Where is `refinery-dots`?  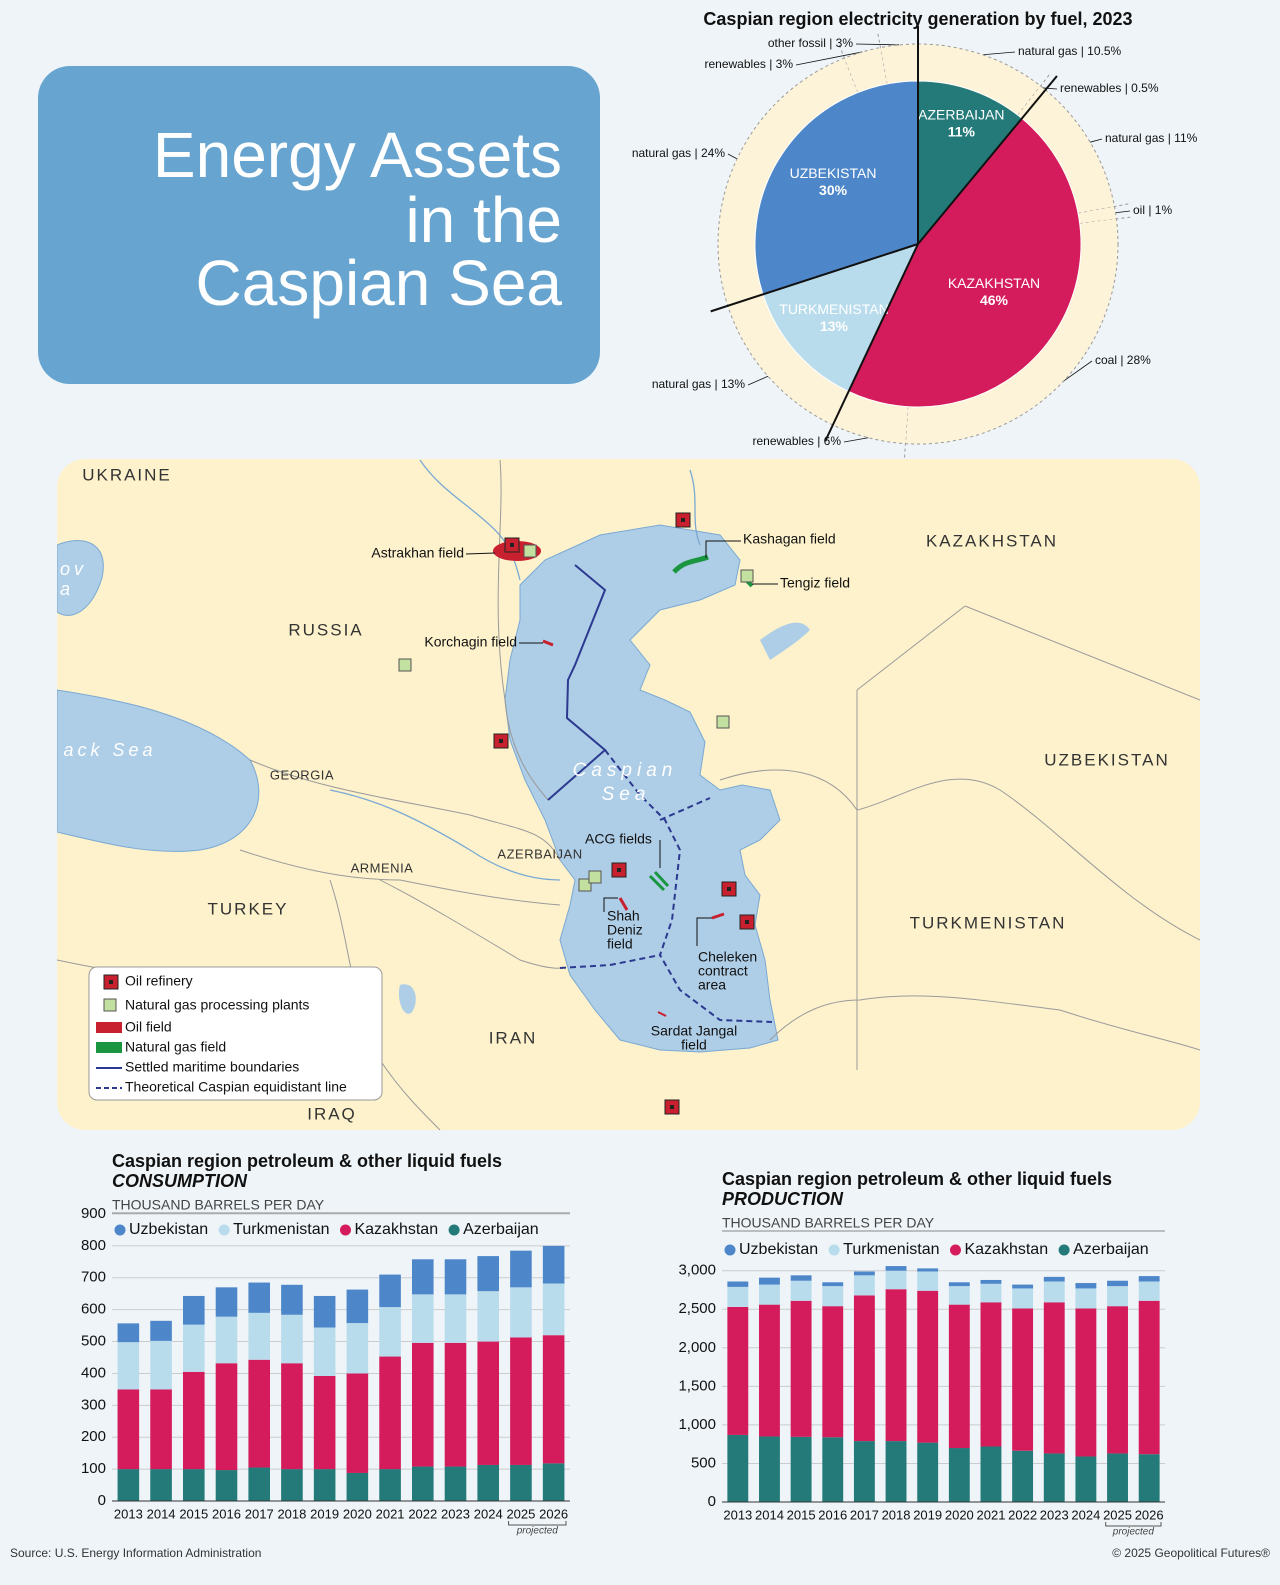 refinery-dots is located at coordinates (624, 813).